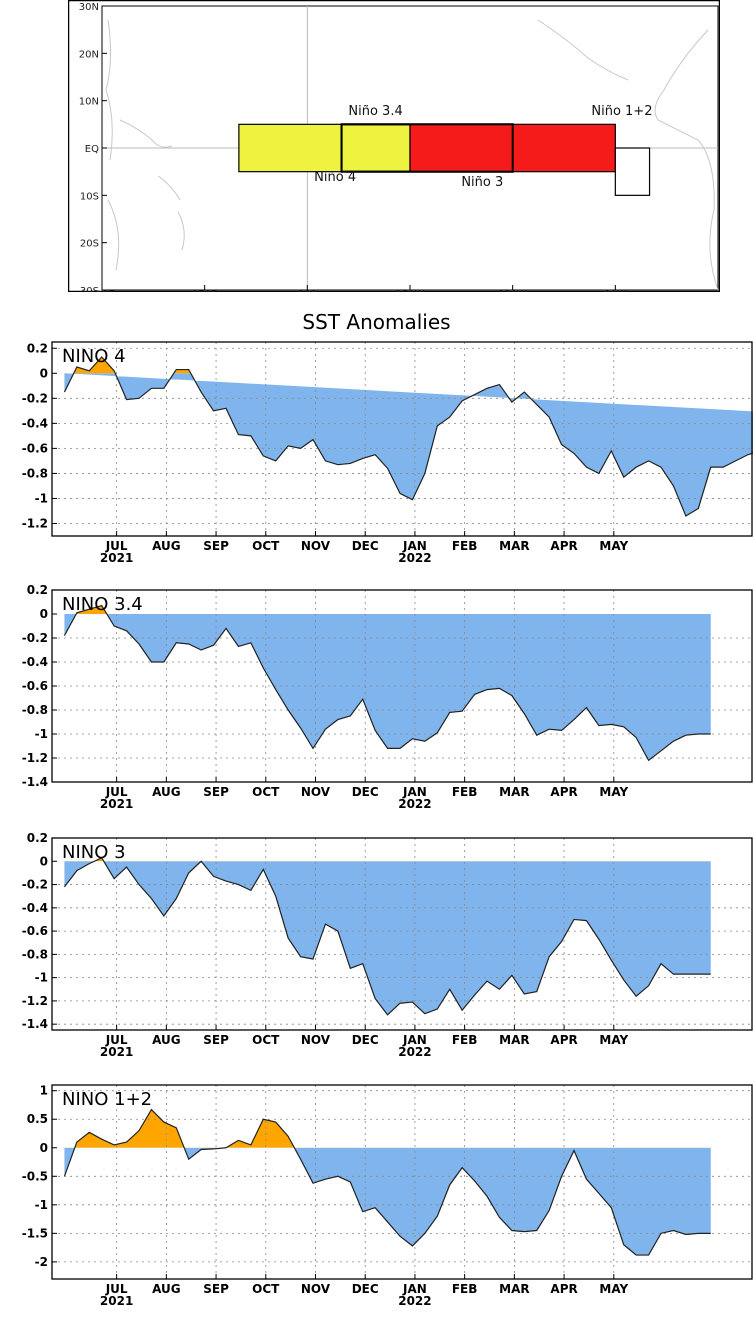  Describe the element at coordinates (375, 111) in the screenshot. I see `region-label-1: Niño 3.4` at that location.